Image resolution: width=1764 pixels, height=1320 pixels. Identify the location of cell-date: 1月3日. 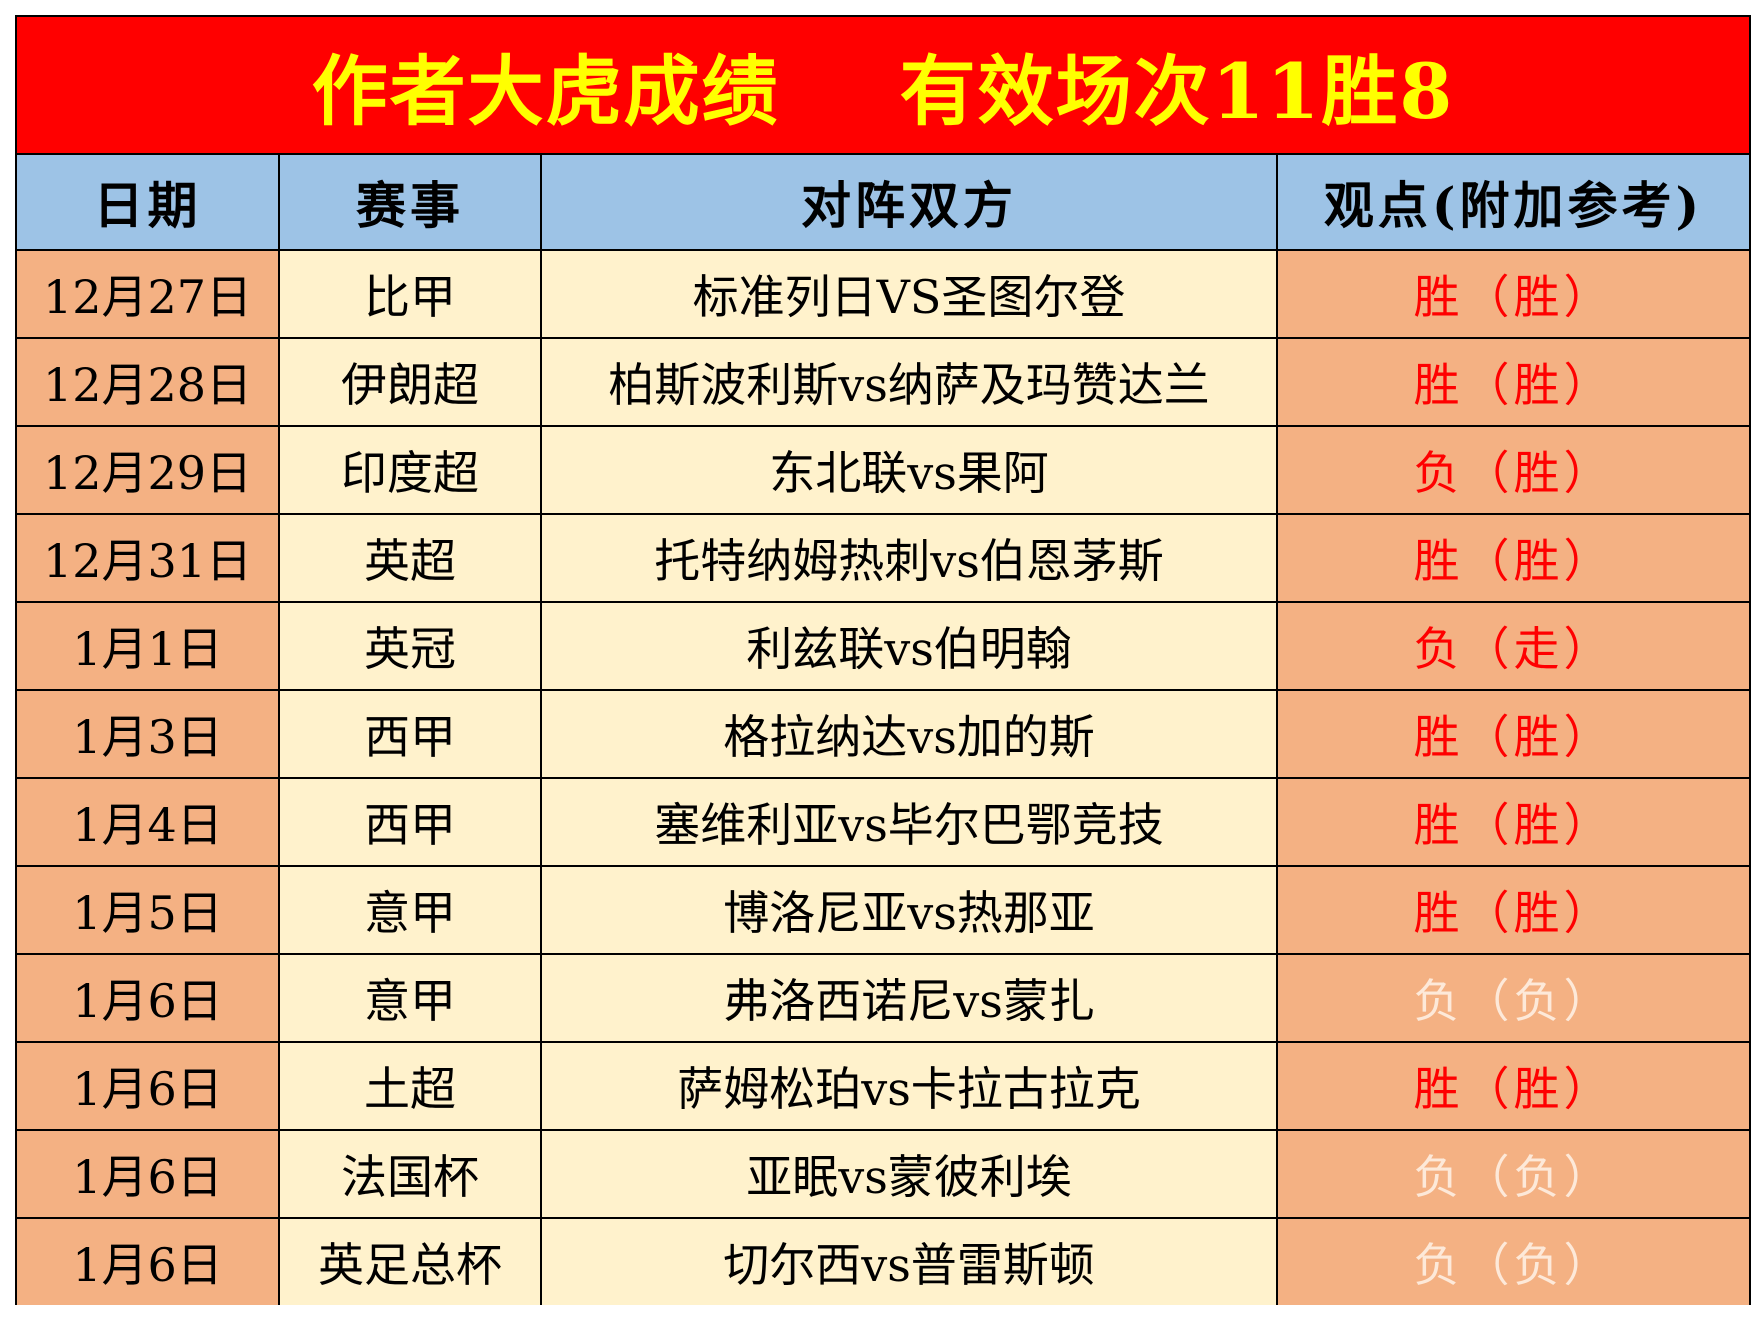
(148, 734).